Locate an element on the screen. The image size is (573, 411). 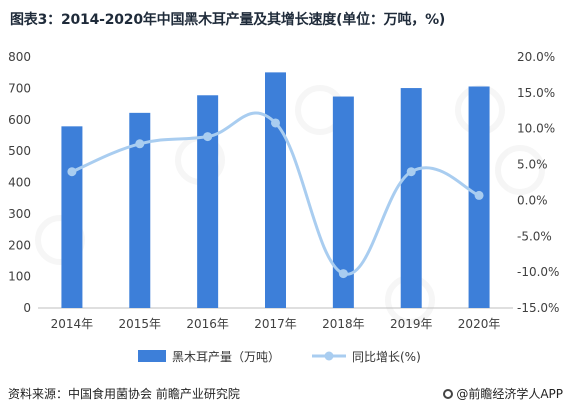
source-note: 资料来源：中国食用菌协会 前瞻产业研究院 is located at coordinates (124, 394).